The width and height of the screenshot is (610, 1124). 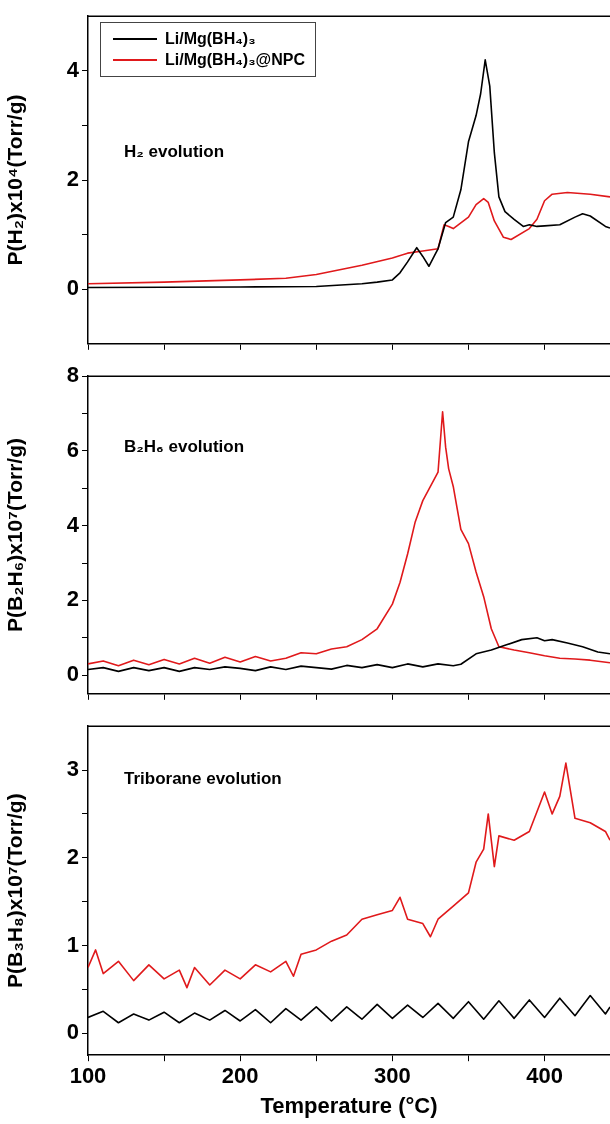 What do you see at coordinates (174, 151) in the screenshot?
I see `annotation: H₂ evolution` at bounding box center [174, 151].